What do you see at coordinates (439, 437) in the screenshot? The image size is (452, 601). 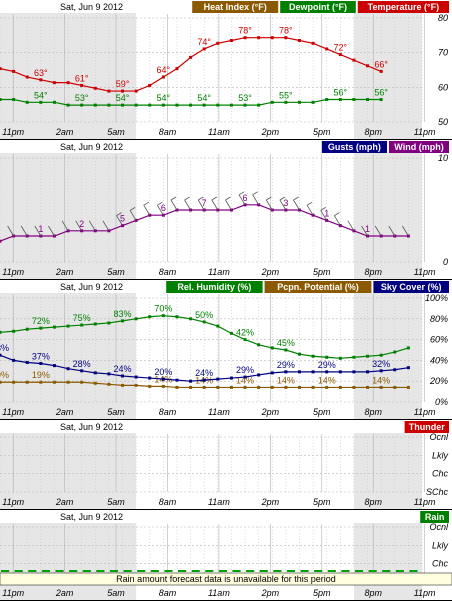 I see `y-tick-label: Ocnl` at bounding box center [439, 437].